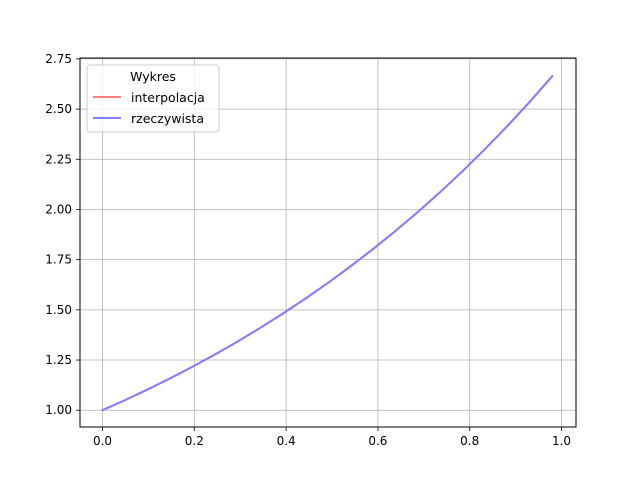 This screenshot has height=480, width=640. I want to click on y-tick-label: 1.25, so click(58, 360).